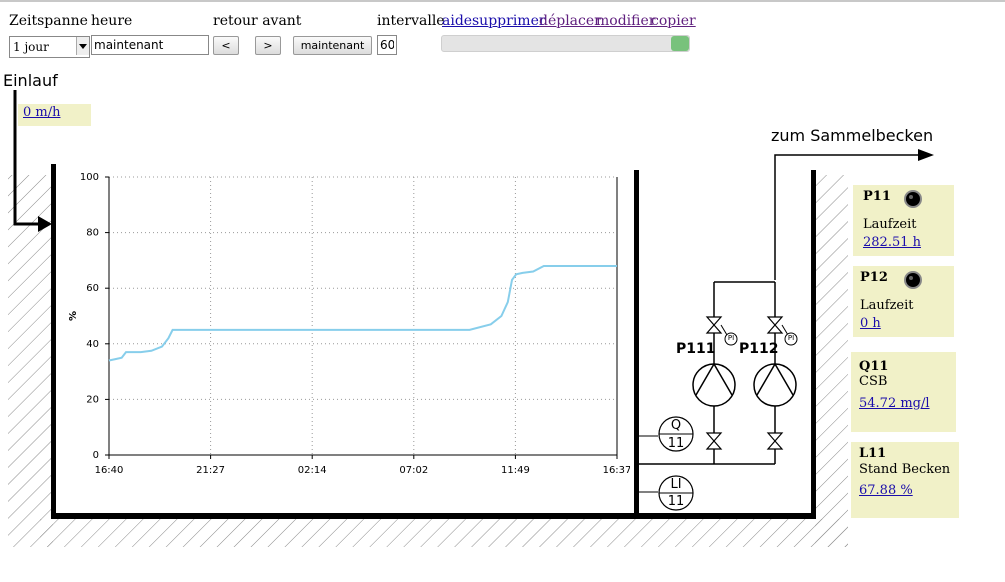 The image size is (1005, 582). What do you see at coordinates (905, 480) in the screenshot?
I see `panel-l11: L11 Stand Becken 67.88 %` at bounding box center [905, 480].